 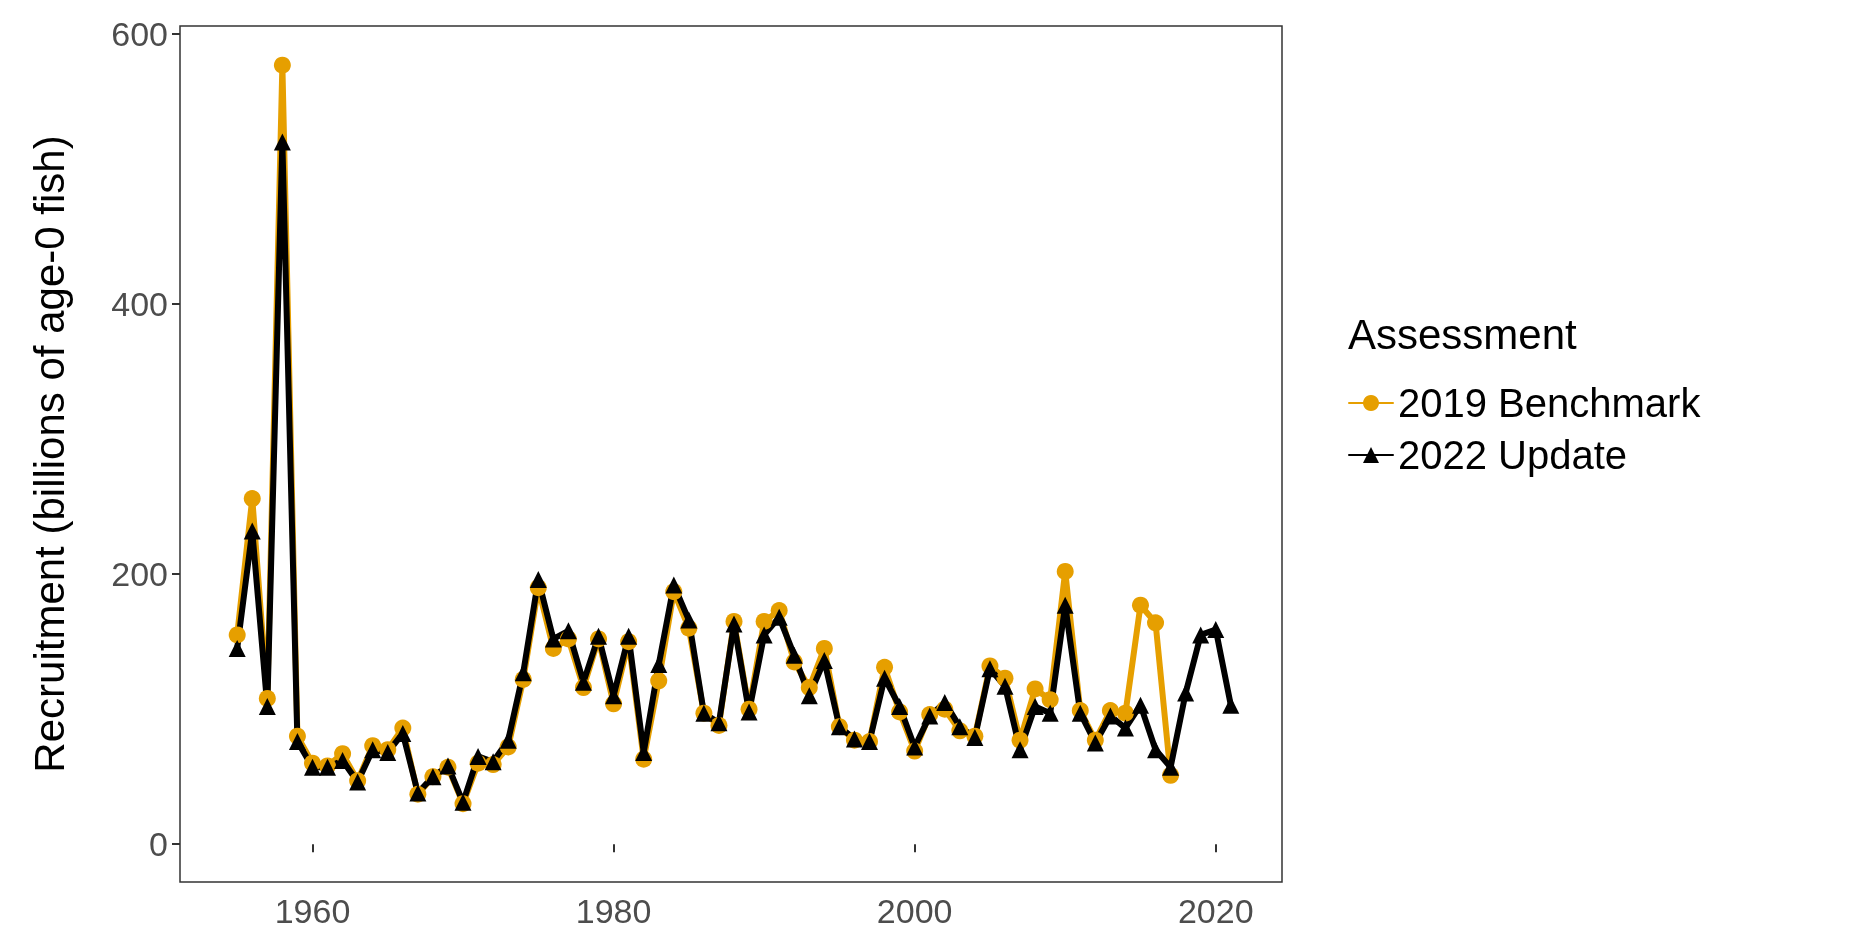 I want to click on x-tick-label: 1960, so click(x=312, y=911).